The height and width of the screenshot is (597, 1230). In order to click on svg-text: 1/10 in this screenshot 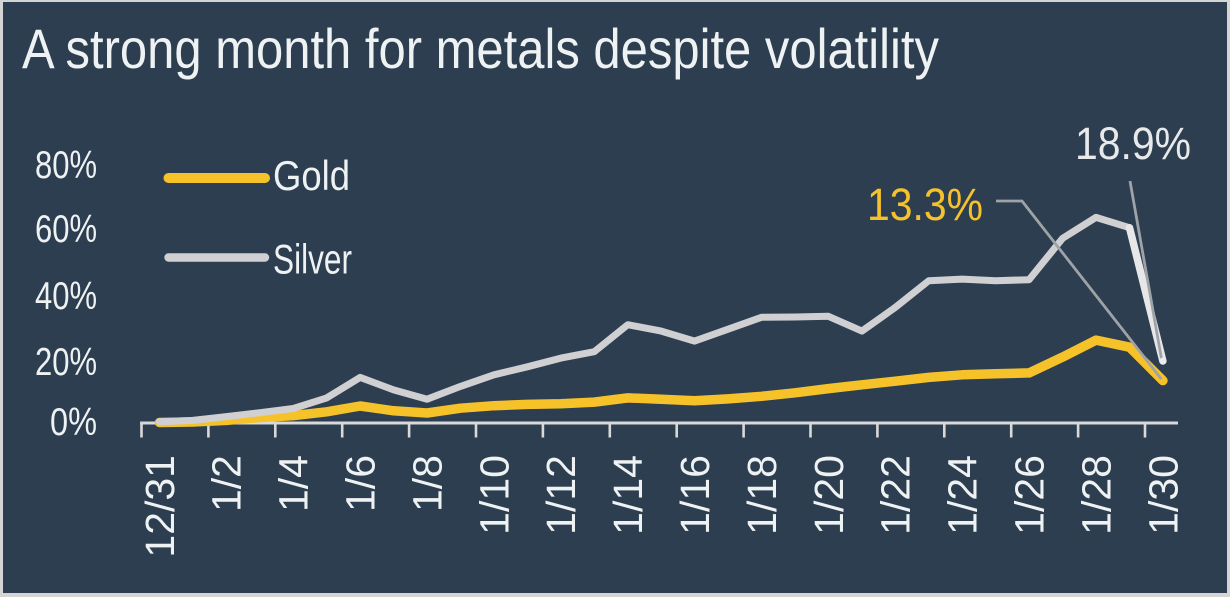, I will do `click(494, 495)`.